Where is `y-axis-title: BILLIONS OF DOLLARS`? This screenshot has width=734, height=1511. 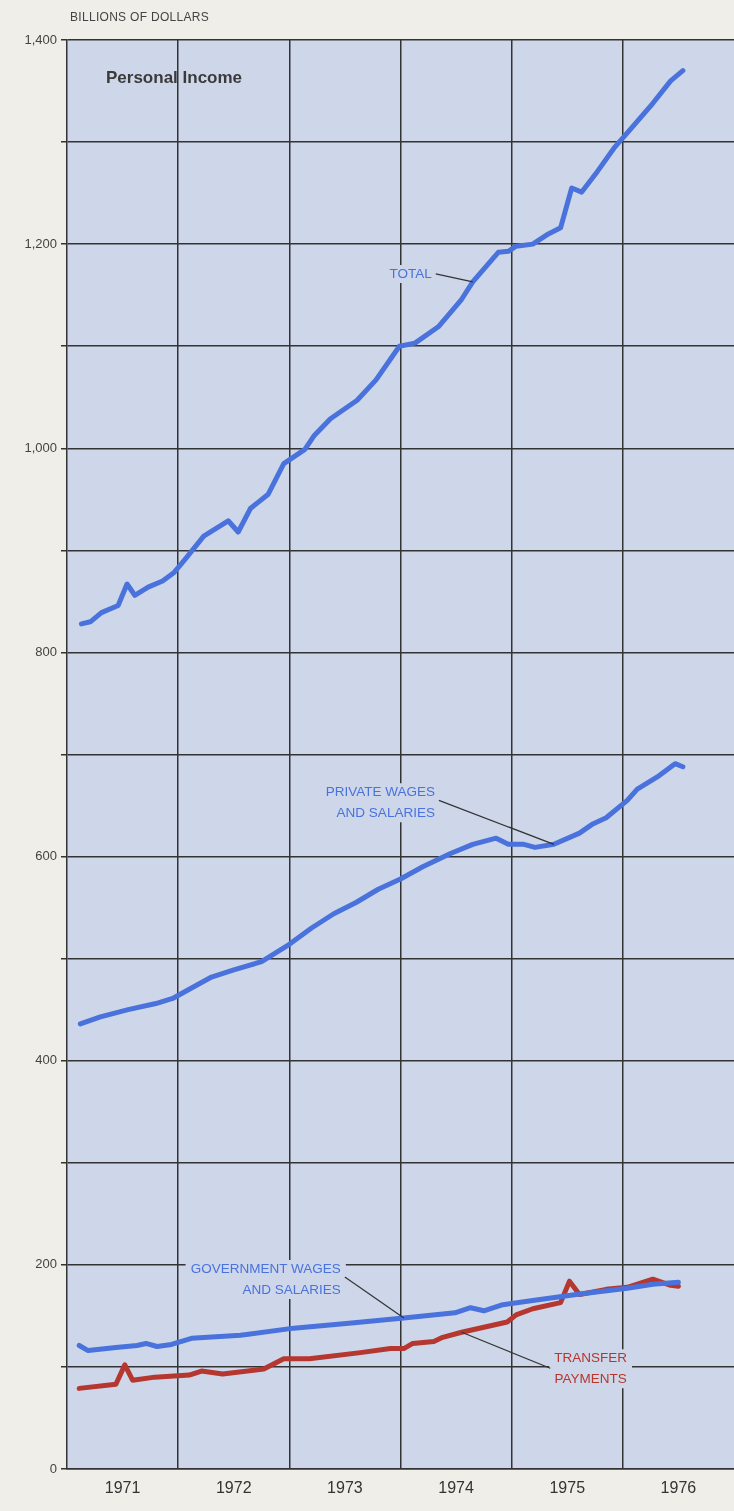
y-axis-title: BILLIONS OF DOLLARS is located at coordinates (140, 17).